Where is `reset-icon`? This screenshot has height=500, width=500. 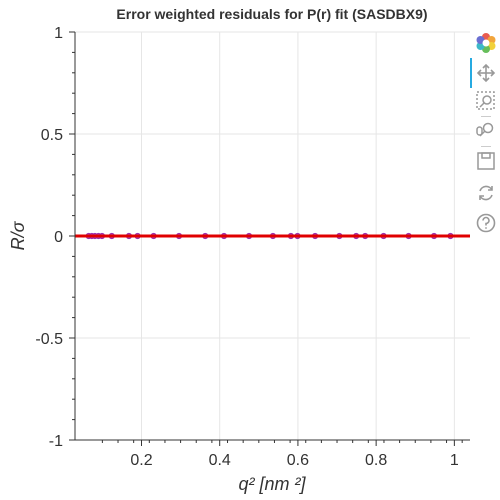 reset-icon is located at coordinates (486, 193).